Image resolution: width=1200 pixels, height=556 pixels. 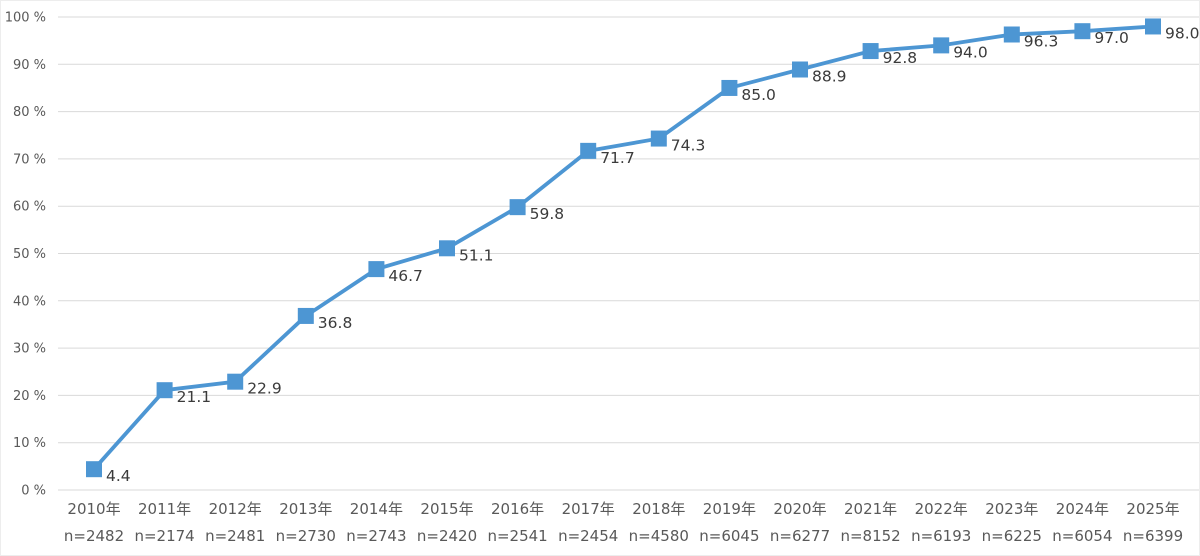 What do you see at coordinates (517, 509) in the screenshot?
I see `x-tick-label-year: 2016年` at bounding box center [517, 509].